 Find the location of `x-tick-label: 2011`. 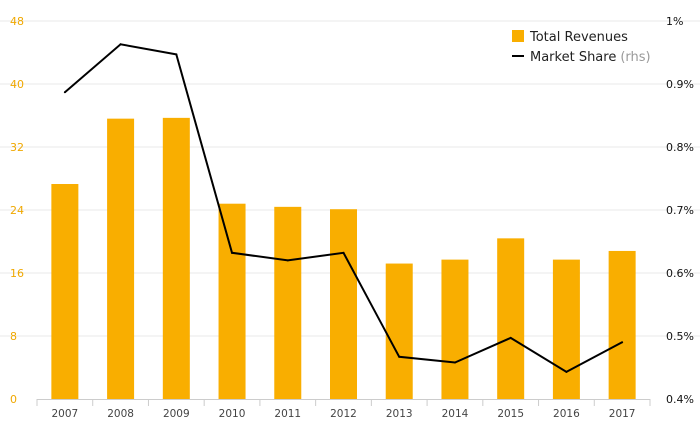

x-tick-label: 2011 is located at coordinates (287, 414).